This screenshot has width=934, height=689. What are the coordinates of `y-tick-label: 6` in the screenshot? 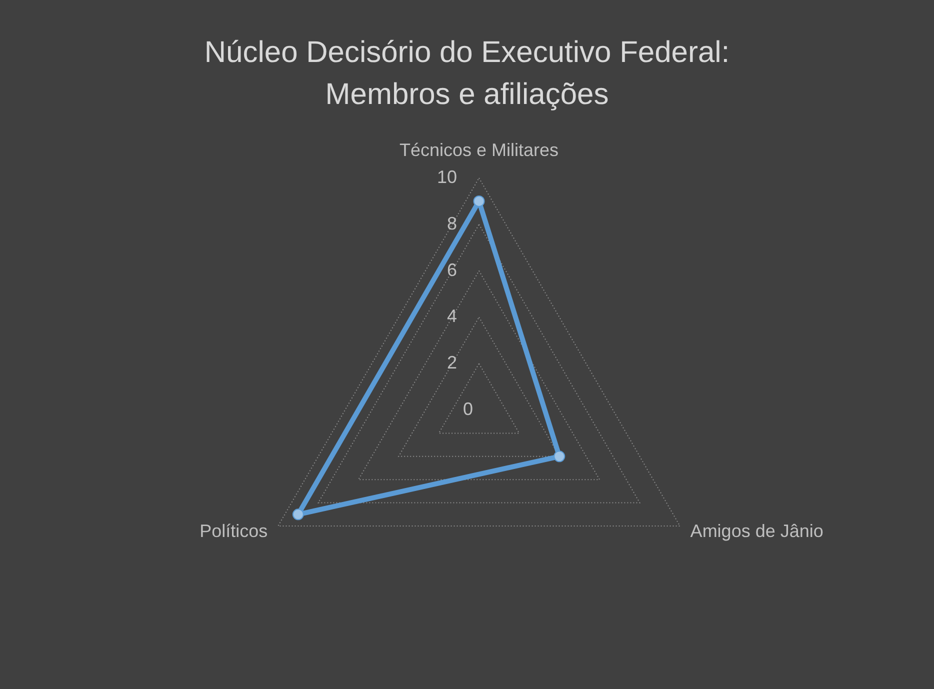 It's located at (451, 270).